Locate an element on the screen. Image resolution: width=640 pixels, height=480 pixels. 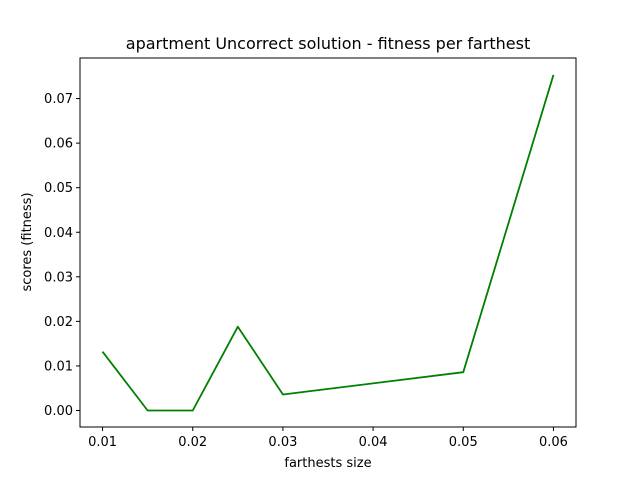
x-tick-label: 0.02 is located at coordinates (192, 442).